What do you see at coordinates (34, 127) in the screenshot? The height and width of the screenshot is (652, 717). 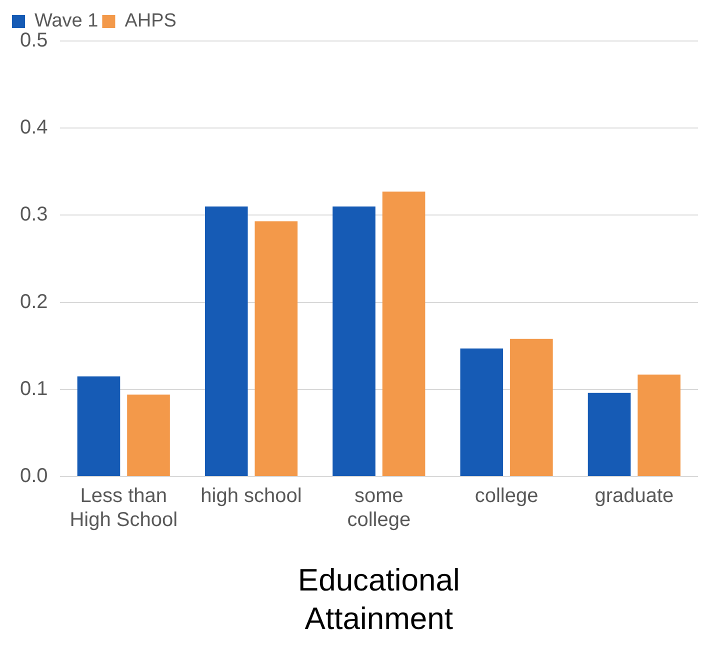 I see `y-tick-label: 0.4` at bounding box center [34, 127].